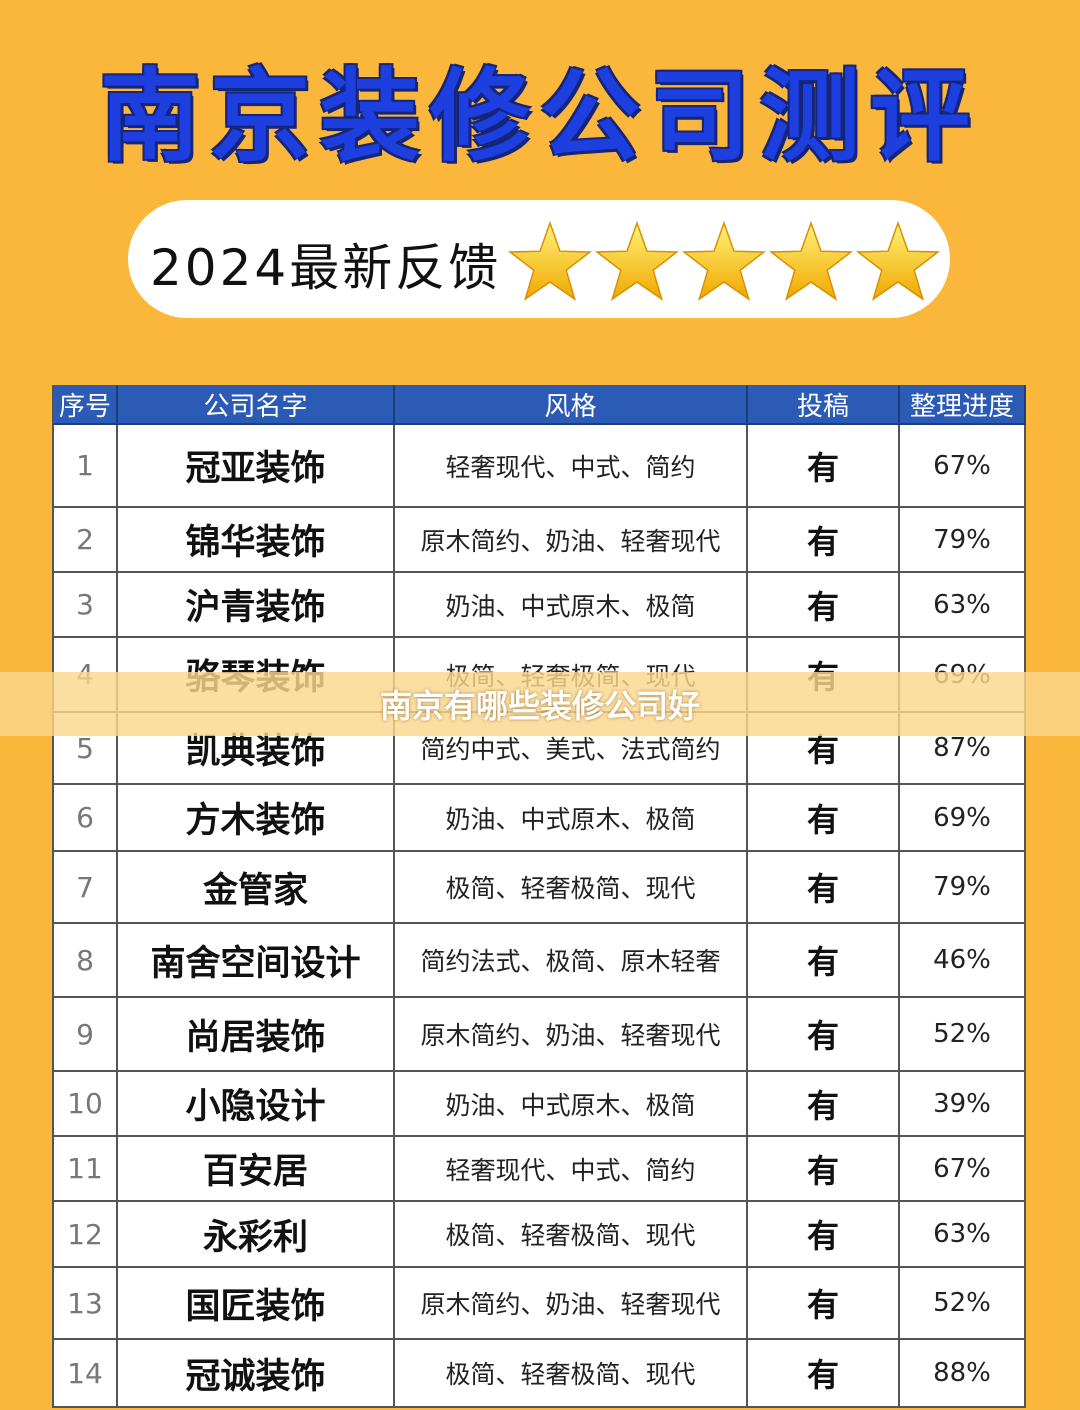 The height and width of the screenshot is (1410, 1080). What do you see at coordinates (963, 961) in the screenshot?
I see `table-cell: 46%` at bounding box center [963, 961].